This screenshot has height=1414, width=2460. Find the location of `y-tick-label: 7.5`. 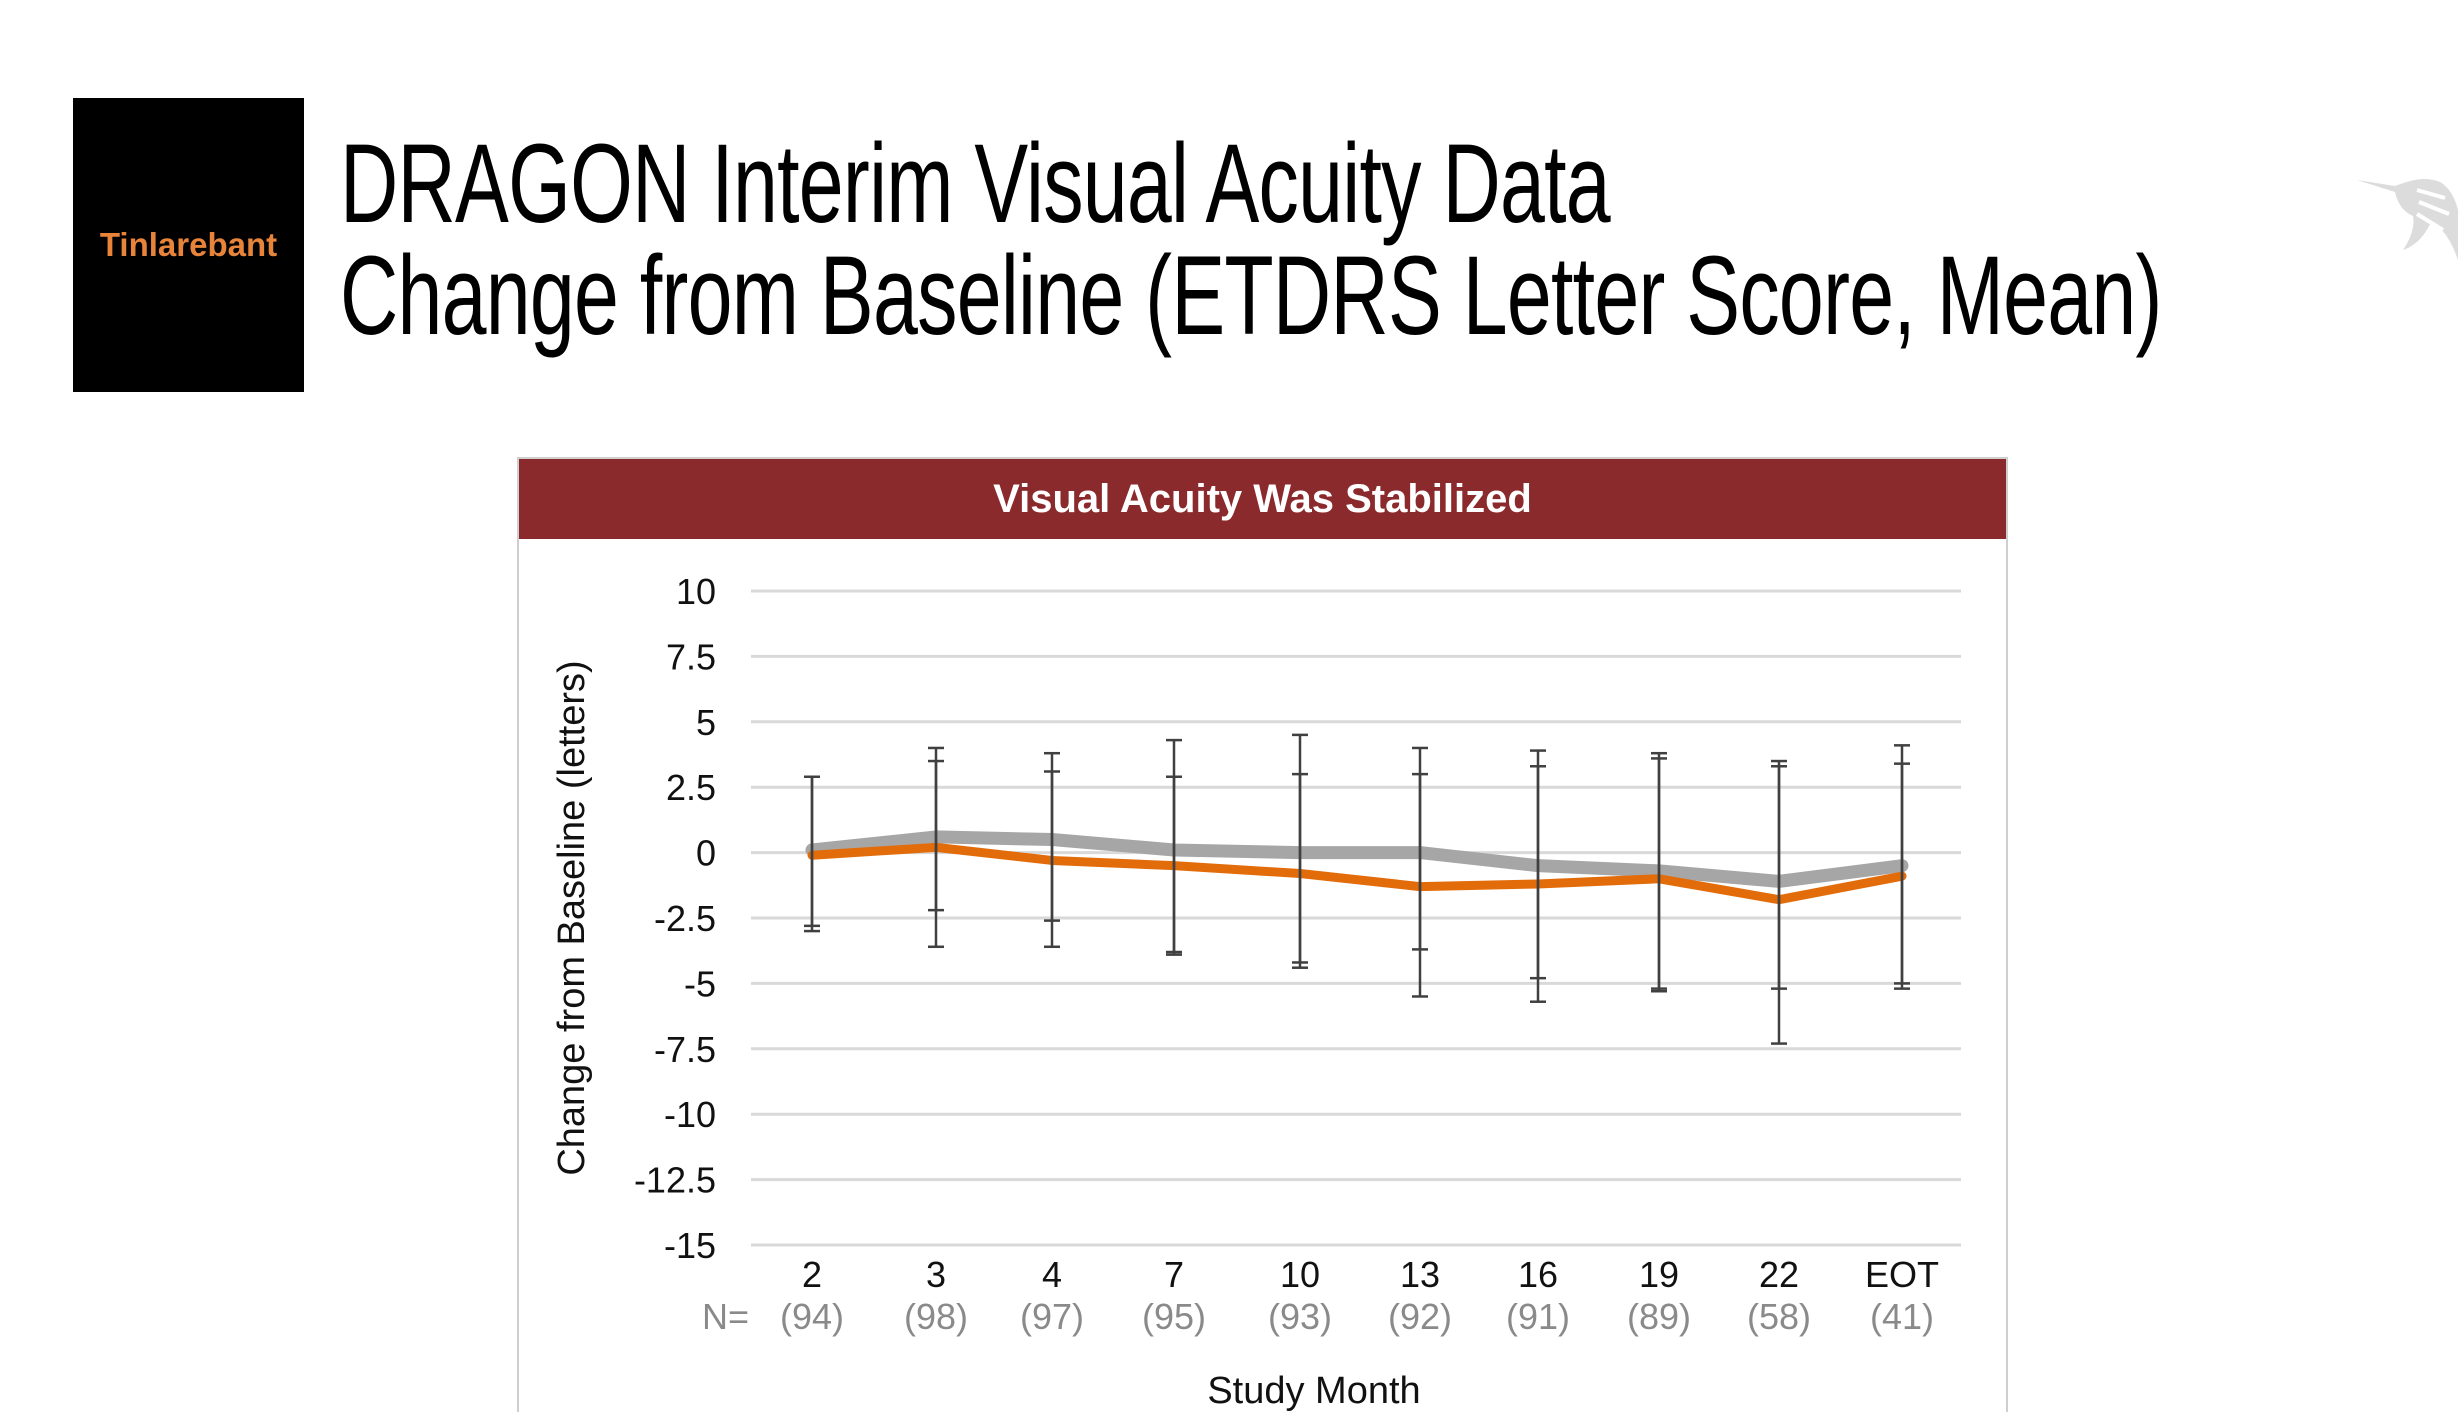

y-tick-label: 7.5 is located at coordinates (691, 656).